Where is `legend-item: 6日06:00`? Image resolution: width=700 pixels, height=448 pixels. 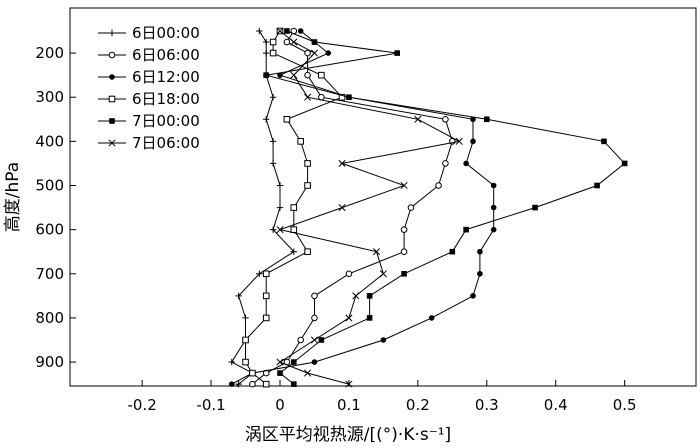
legend-item: 6日06:00 is located at coordinates (149, 55).